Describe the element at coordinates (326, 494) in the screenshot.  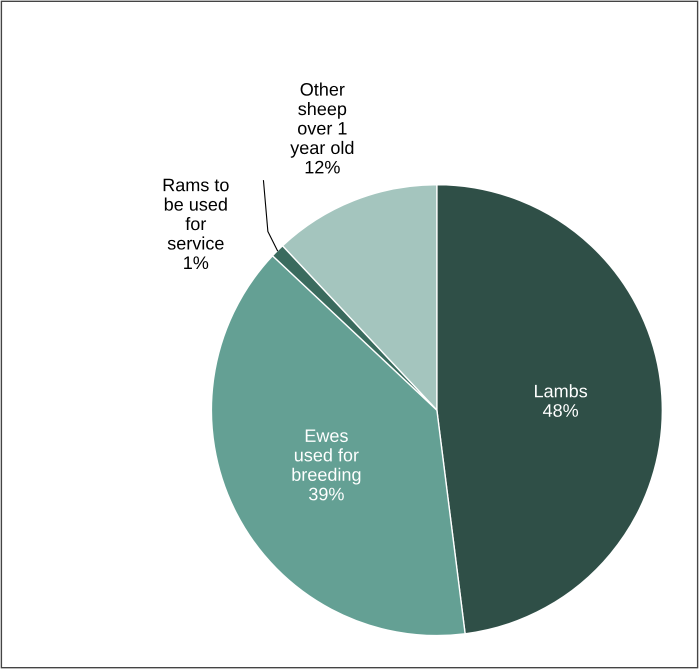
I see `data-label: 39%` at that location.